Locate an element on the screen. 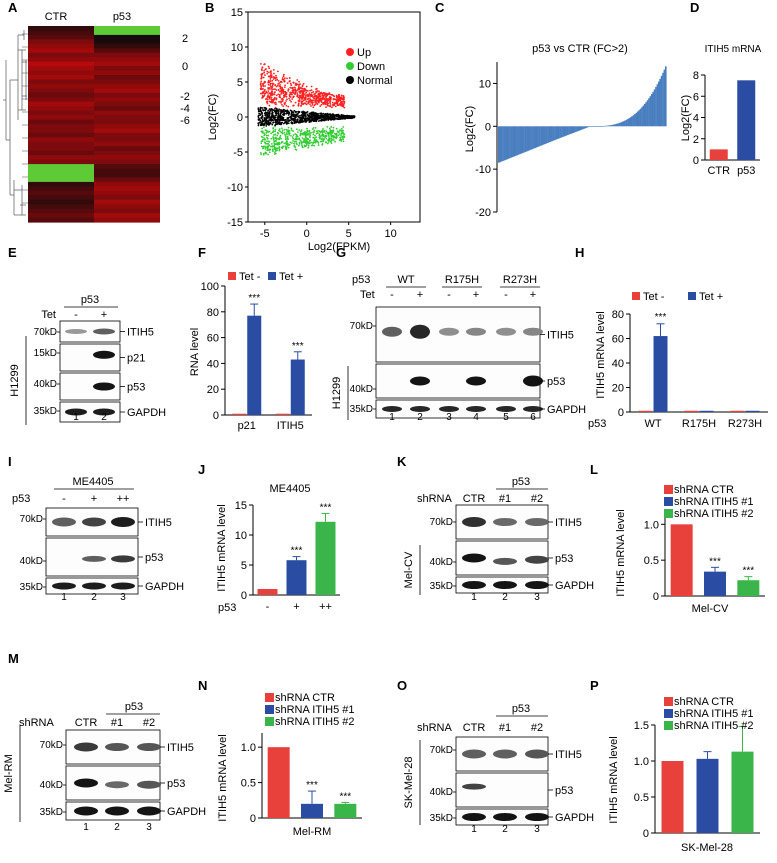 This screenshot has height=863, width=777. y-tick-label: 6 is located at coordinates (696, 97).